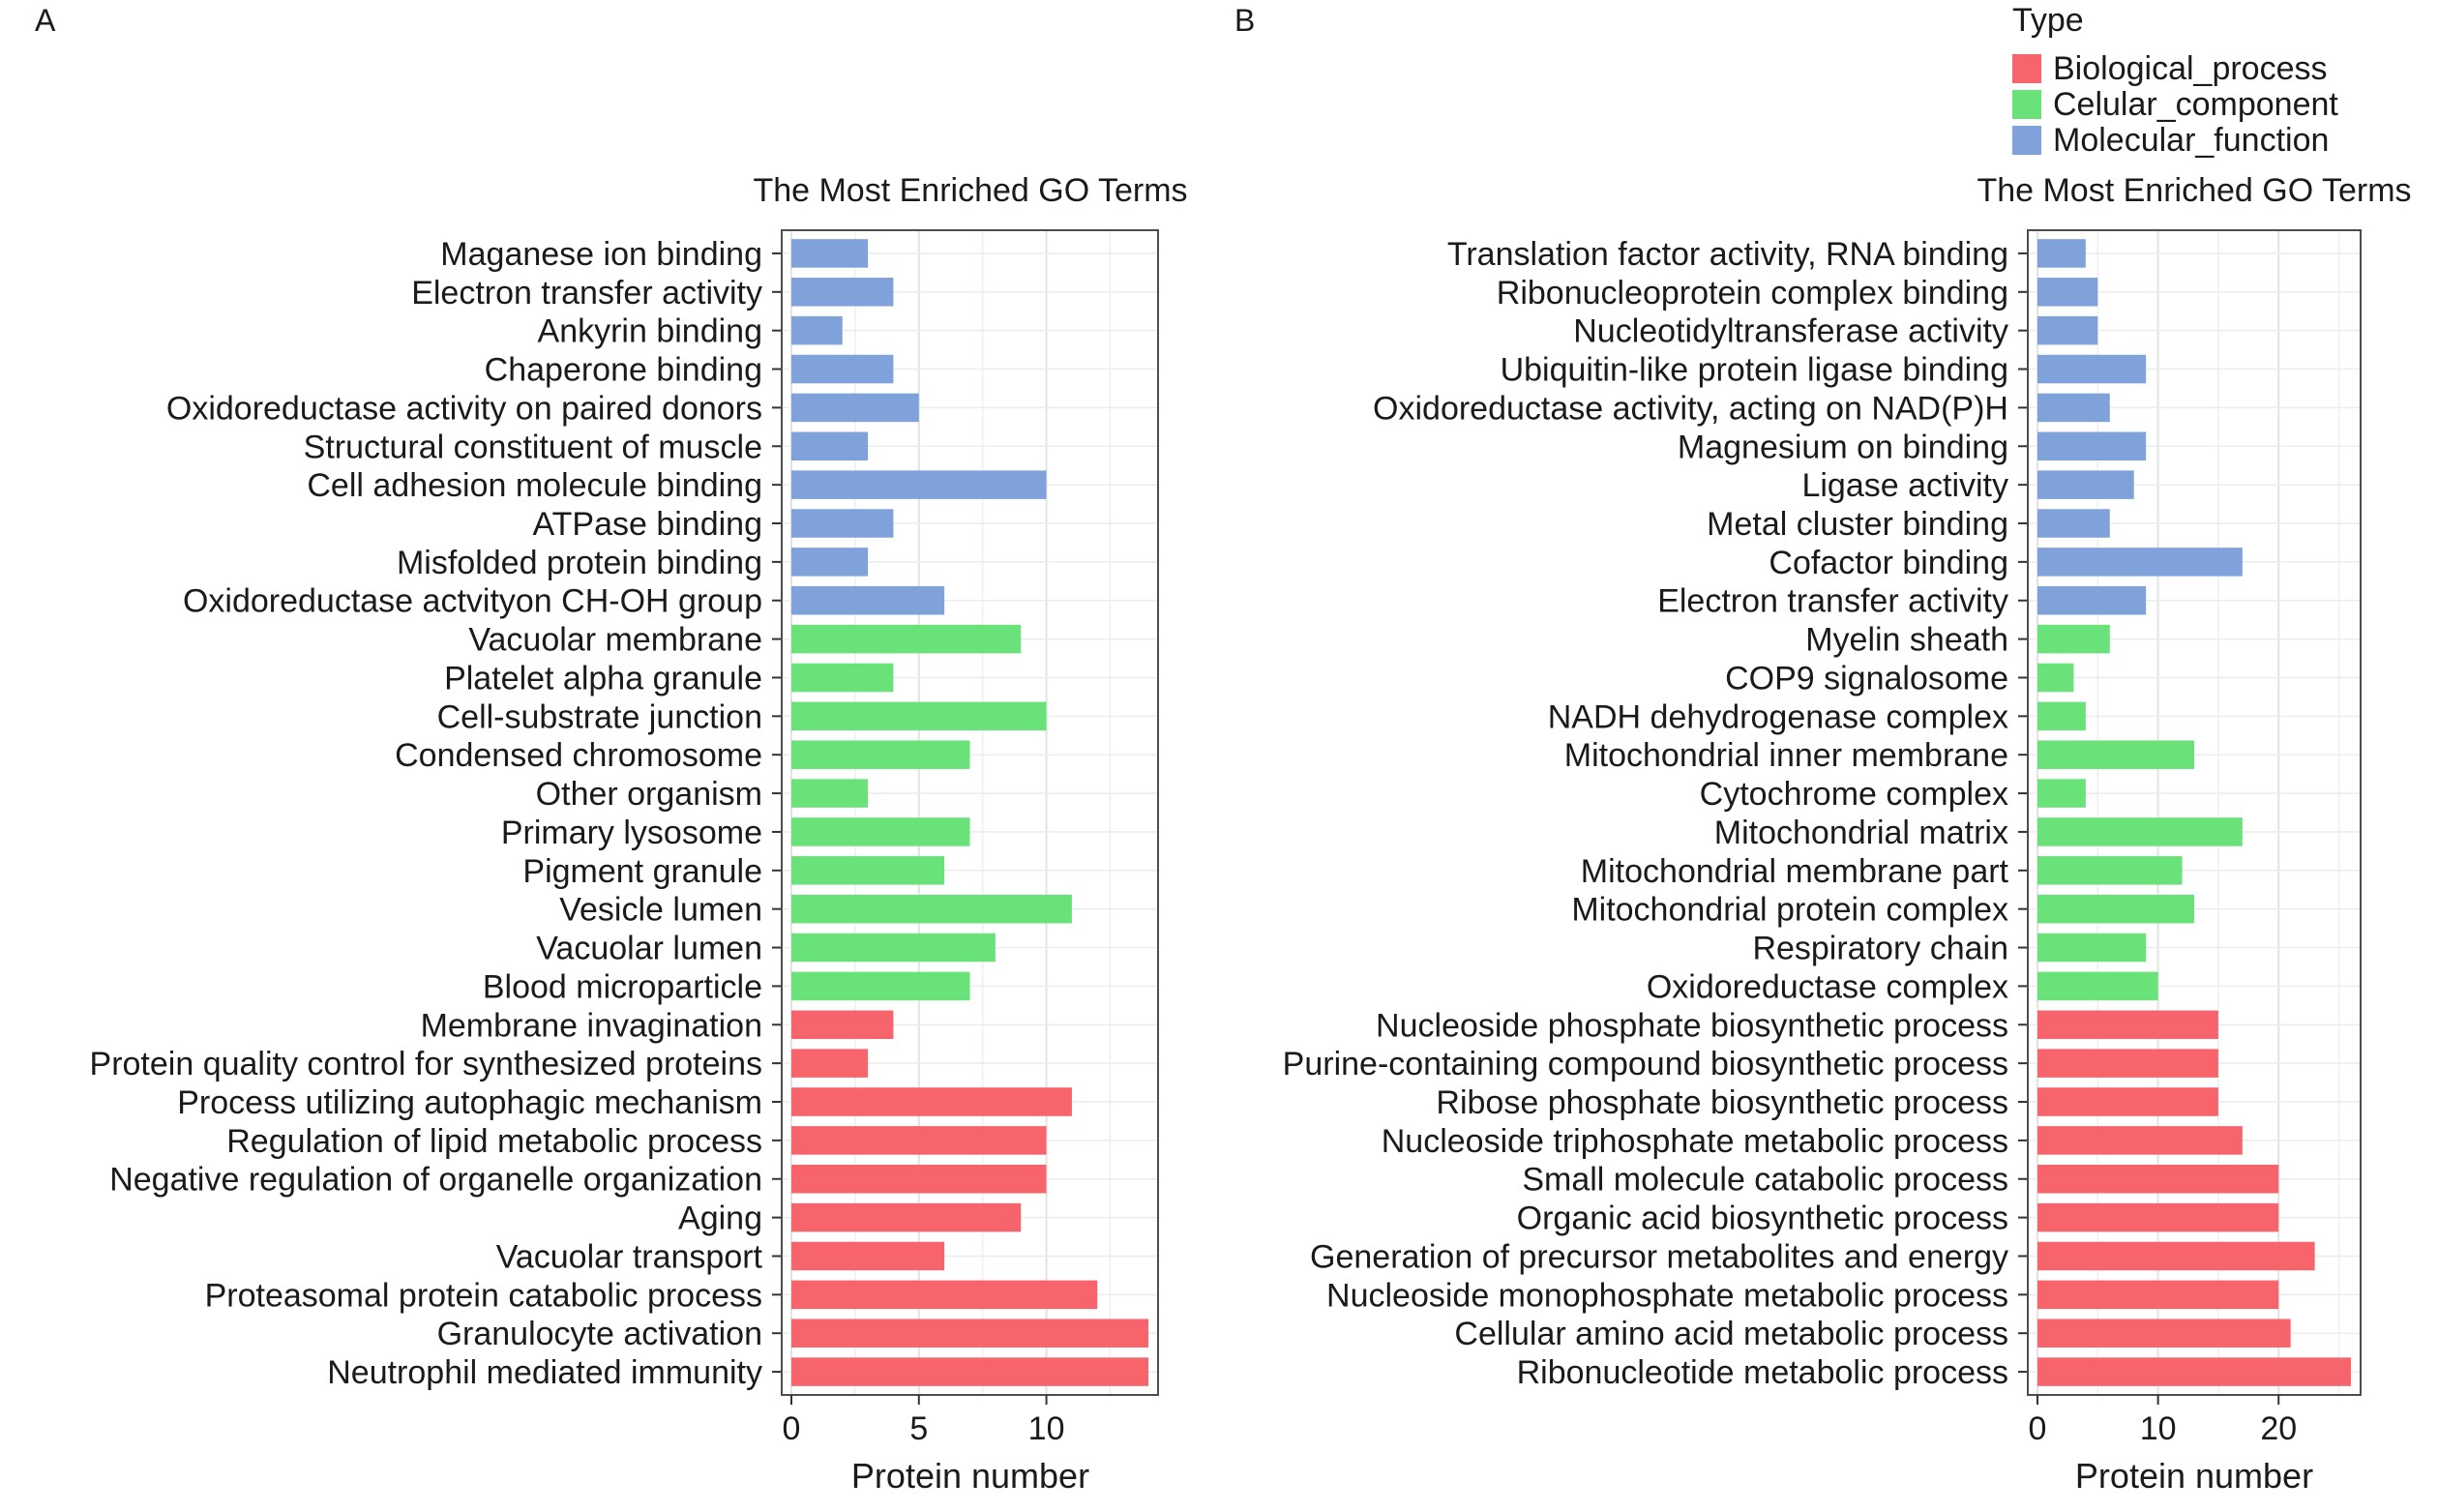  What do you see at coordinates (1791, 331) in the screenshot?
I see `category-label-b-nucleotidyltransferase-activity: Nucleotidyltransferase activity` at bounding box center [1791, 331].